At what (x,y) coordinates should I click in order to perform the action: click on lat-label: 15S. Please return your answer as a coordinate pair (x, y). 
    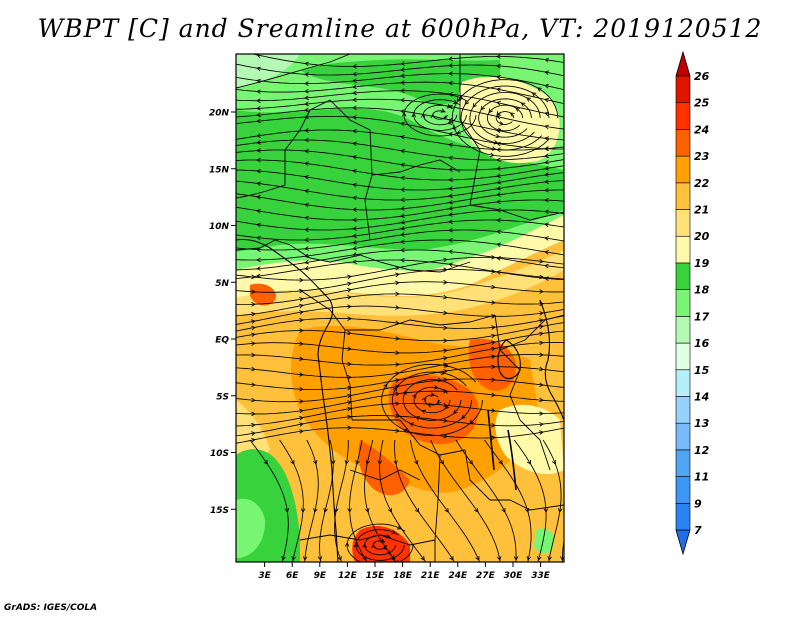
    Looking at the image, I should click on (219, 511).